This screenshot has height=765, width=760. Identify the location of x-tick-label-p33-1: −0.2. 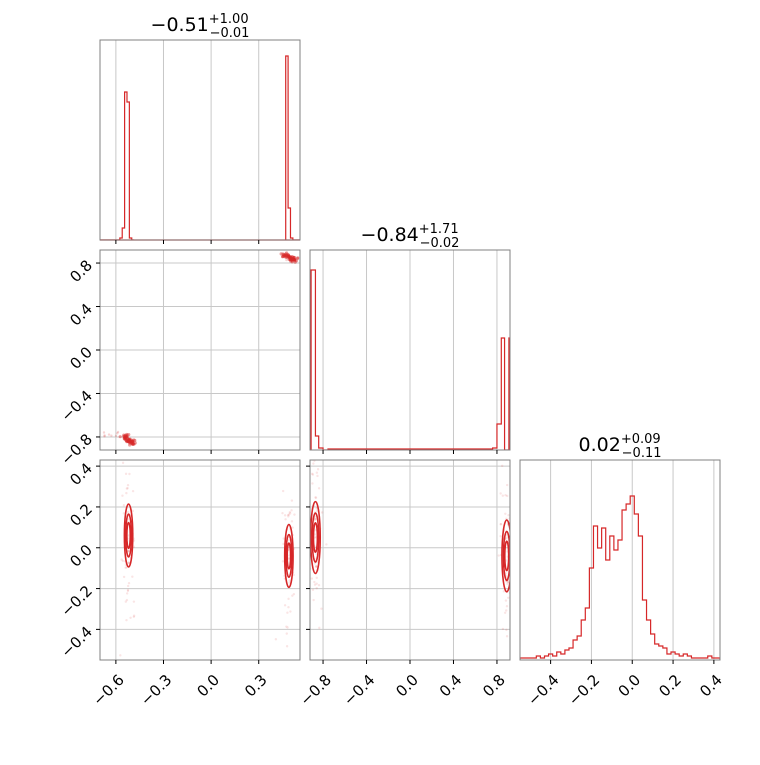
(584, 690).